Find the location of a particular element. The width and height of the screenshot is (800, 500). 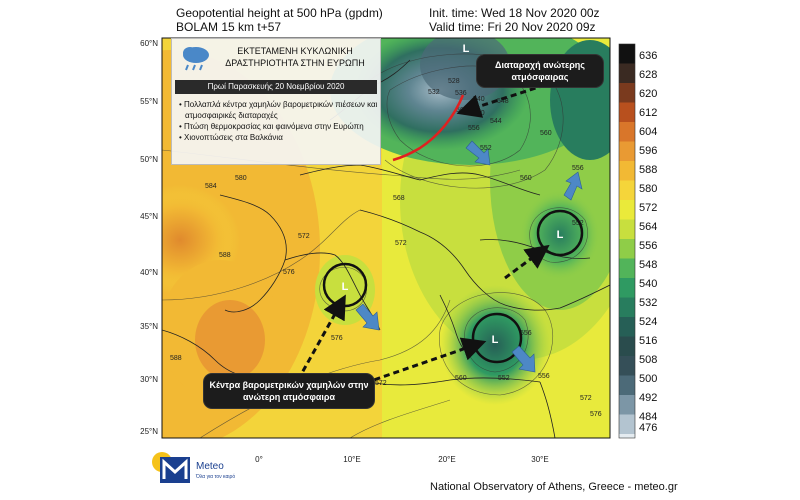

contour-label: 584 is located at coordinates (211, 186).